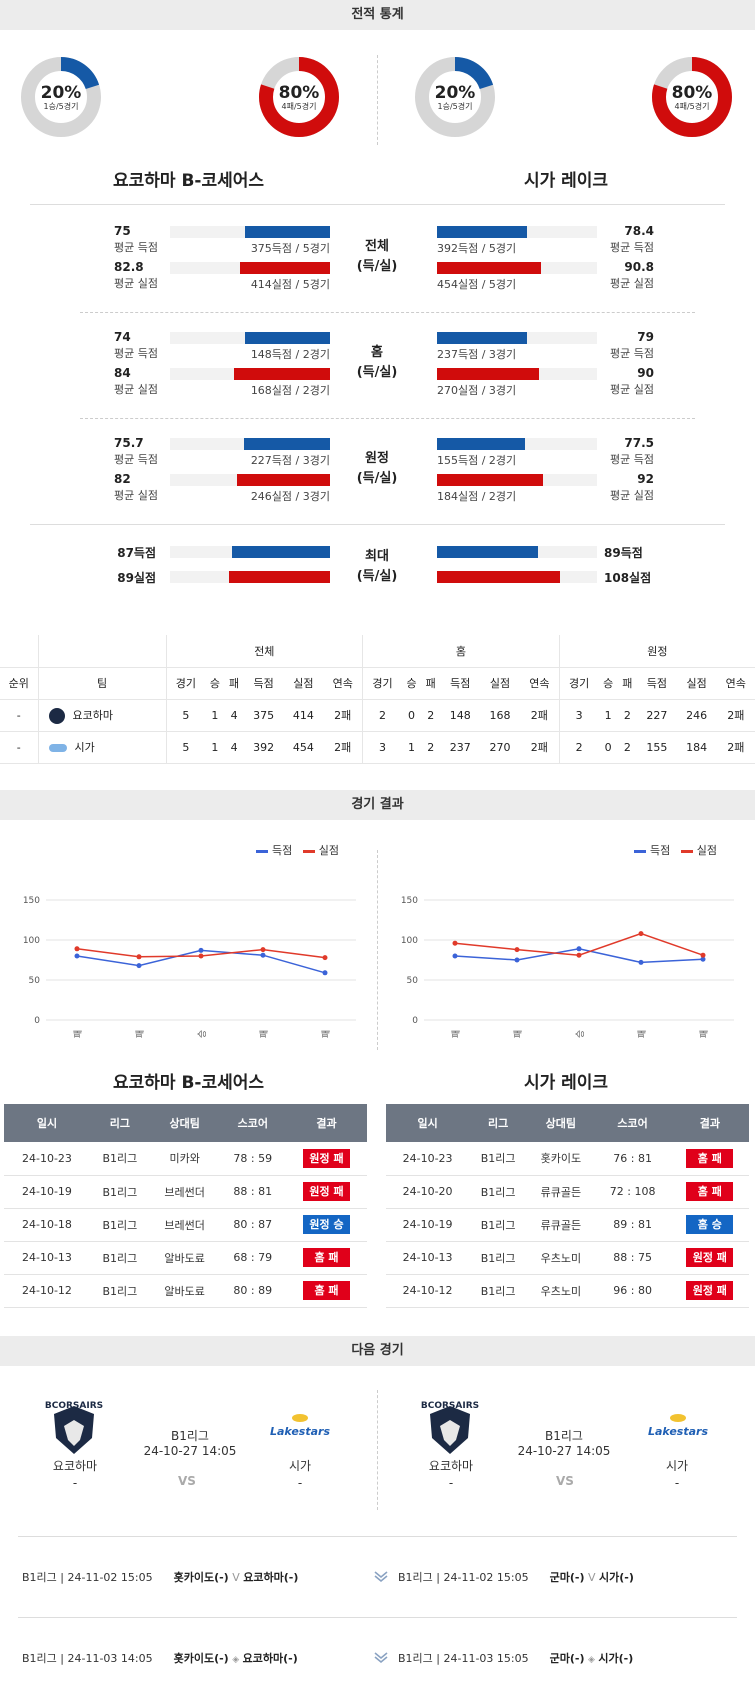  Describe the element at coordinates (517, 577) in the screenshot. I see `away-max-conceded-bar-track` at that location.